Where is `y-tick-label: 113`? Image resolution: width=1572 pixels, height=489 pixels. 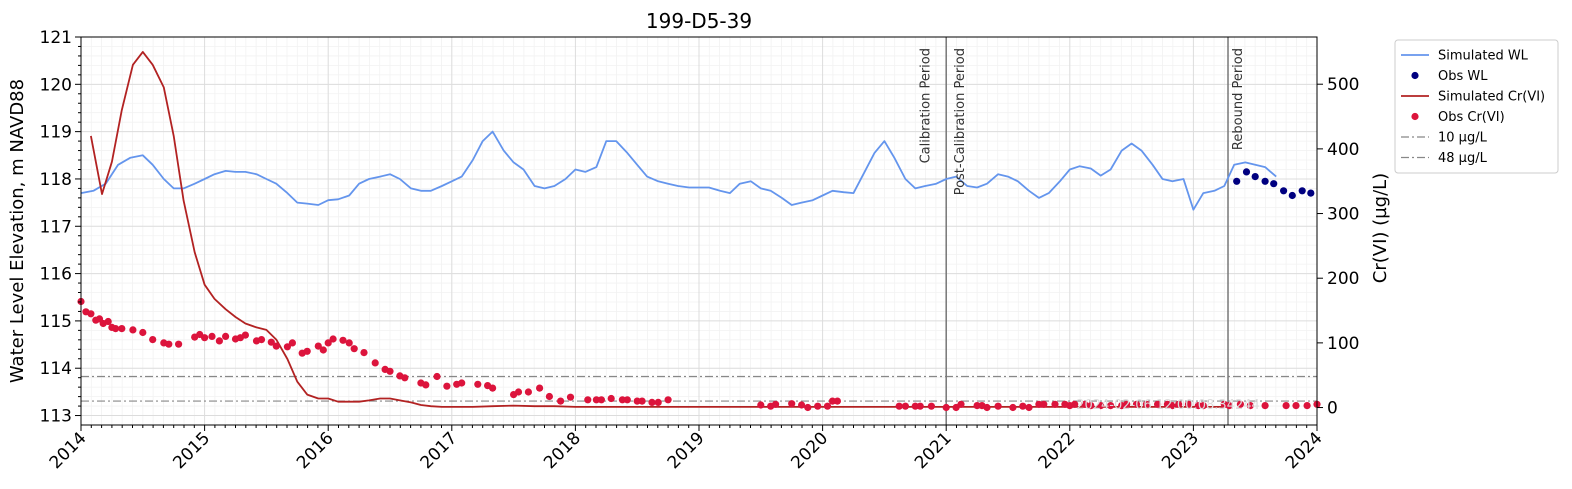 y-tick-label: 113 is located at coordinates (56, 417).